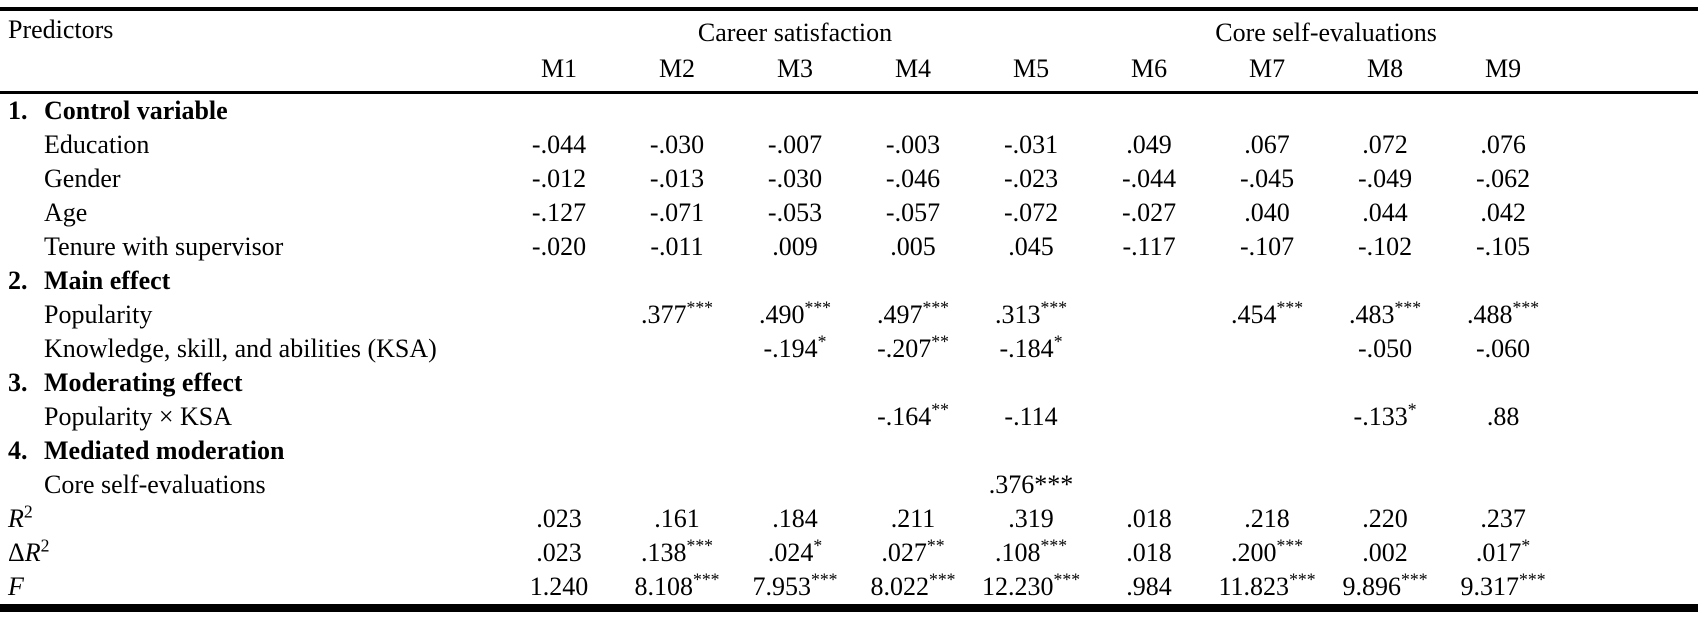  What do you see at coordinates (98, 314) in the screenshot?
I see `row-label-text: Popularity` at bounding box center [98, 314].